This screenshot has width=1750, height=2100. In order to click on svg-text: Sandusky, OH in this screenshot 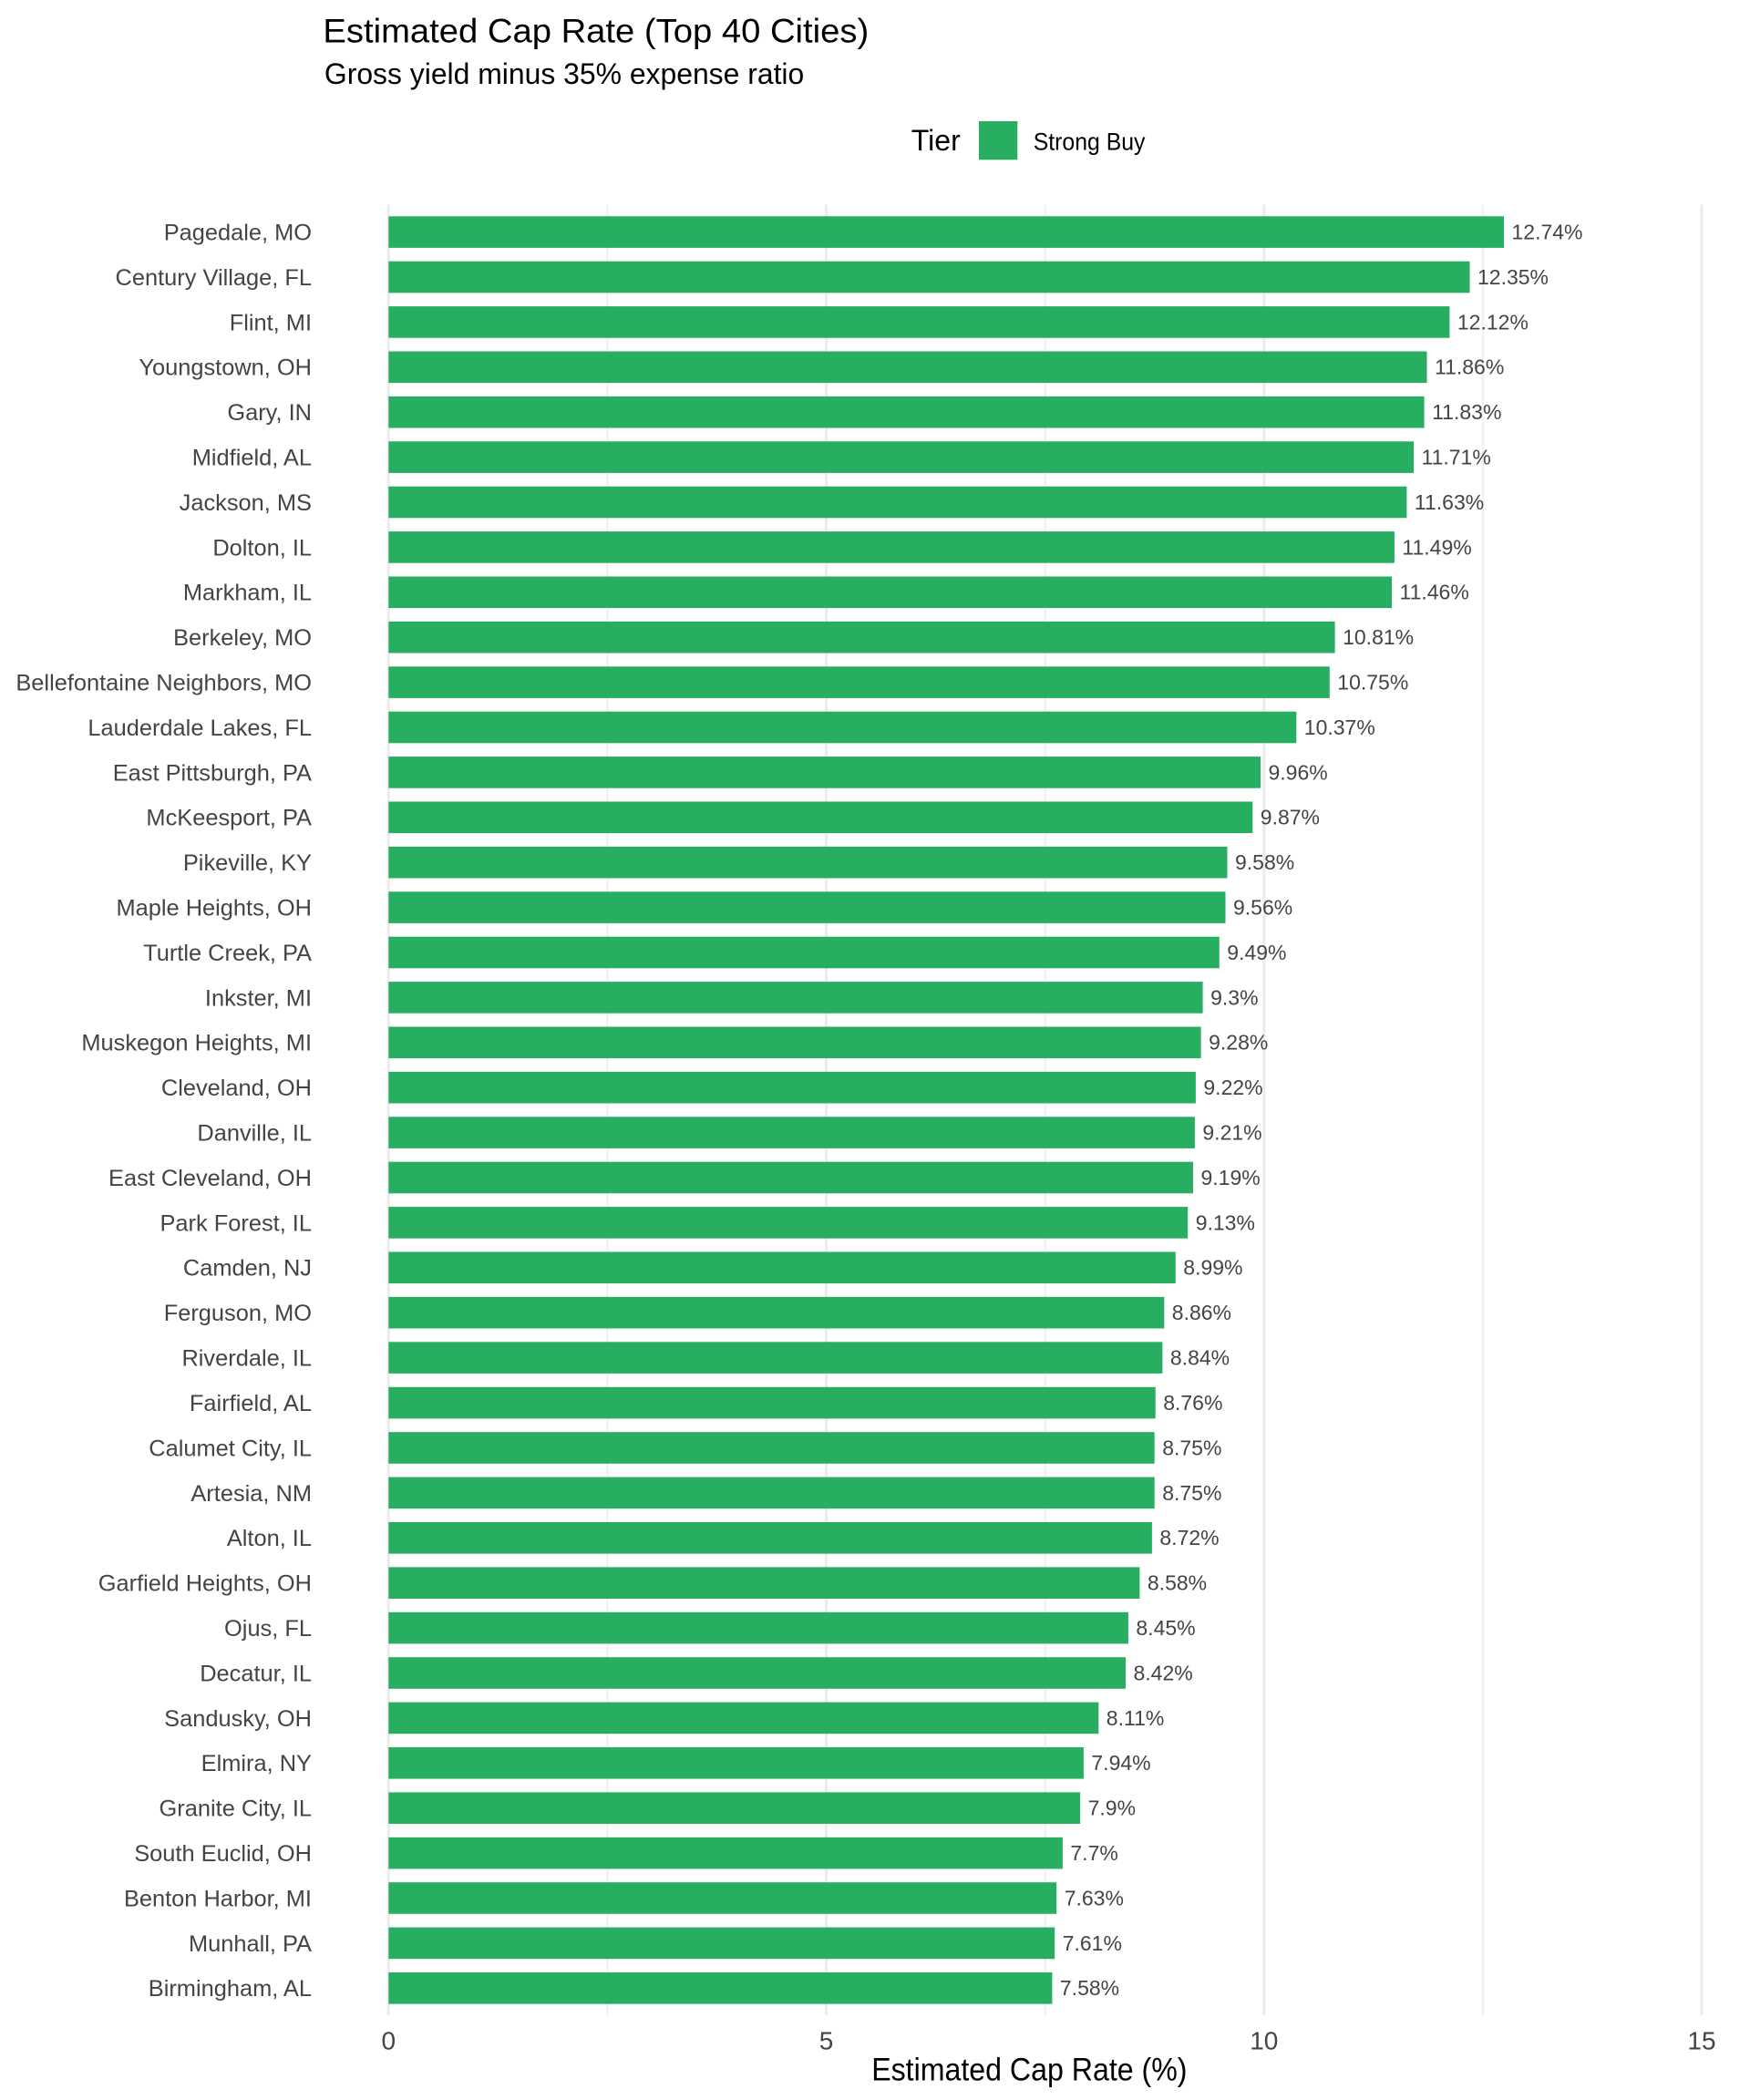, I will do `click(238, 1719)`.